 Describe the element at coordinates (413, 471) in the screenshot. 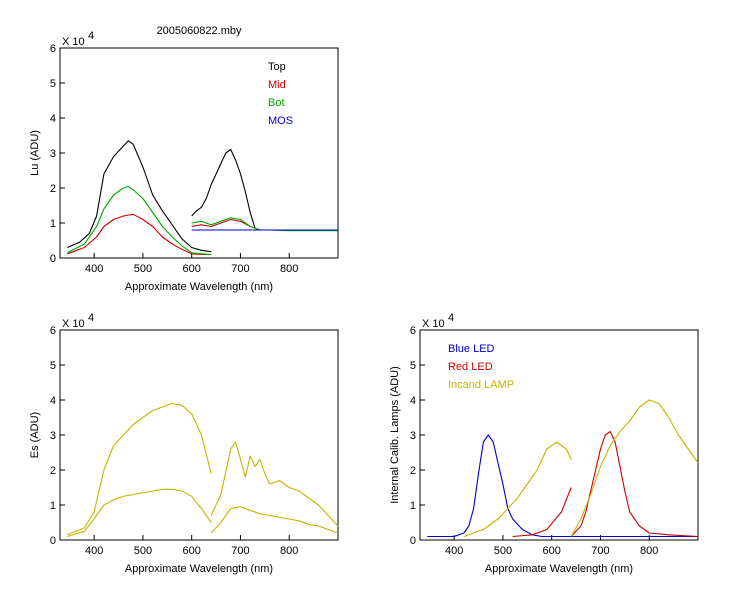

I see `calib-ytick-label: 2` at that location.